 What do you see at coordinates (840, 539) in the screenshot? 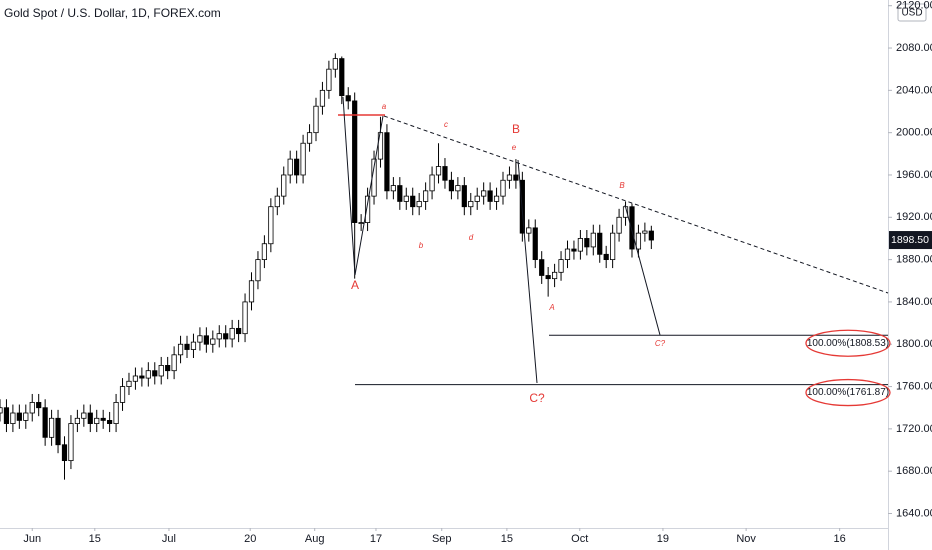
I see `x-tick-label: 16` at bounding box center [840, 539].